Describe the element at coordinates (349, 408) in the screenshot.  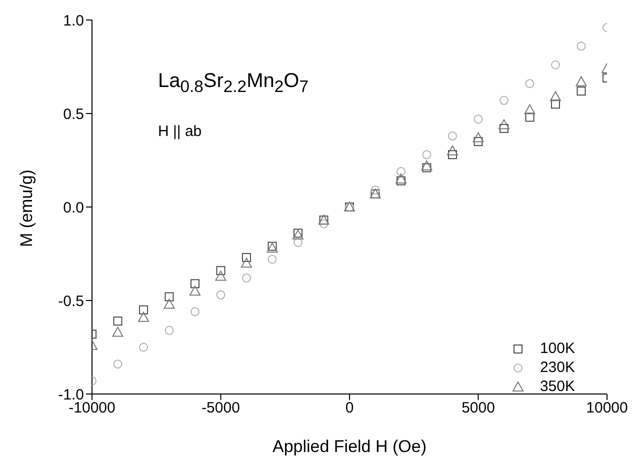
I see `x-tick-label: 0` at that location.